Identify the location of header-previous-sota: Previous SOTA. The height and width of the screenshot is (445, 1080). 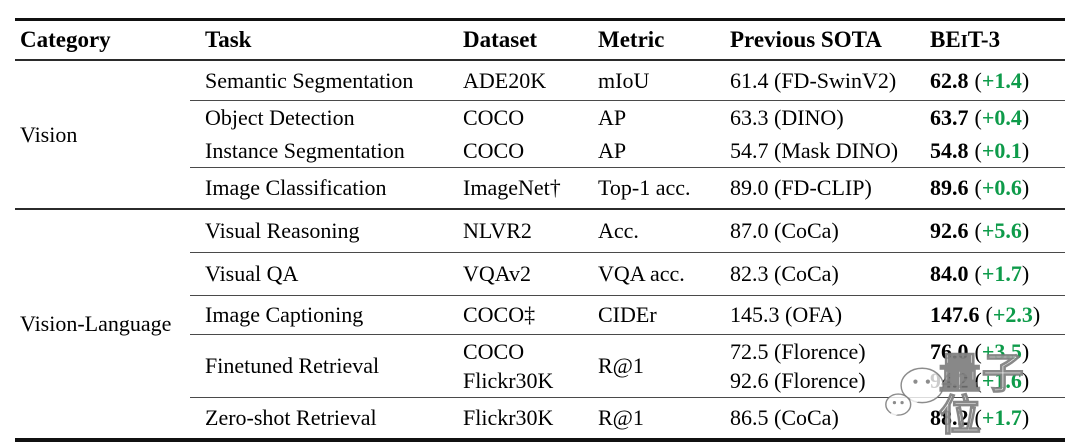
(806, 39).